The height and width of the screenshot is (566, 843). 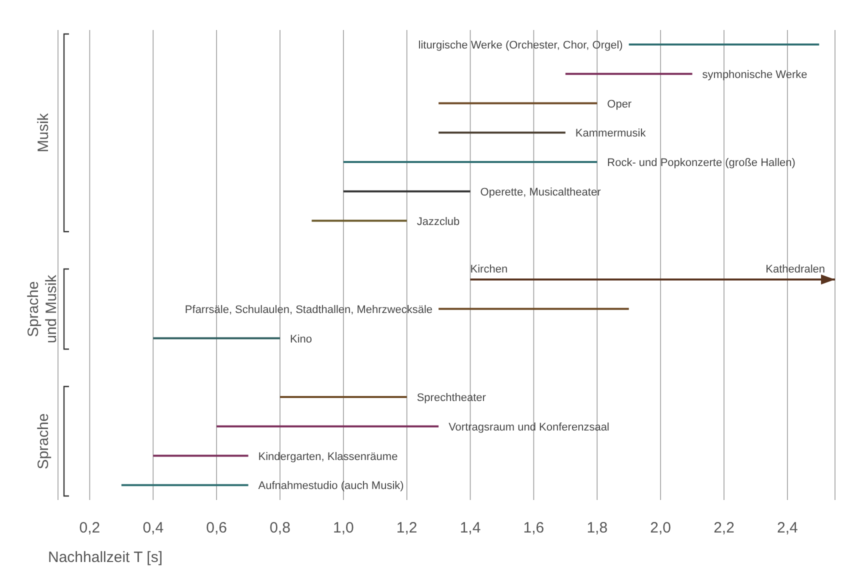 What do you see at coordinates (43, 132) in the screenshot?
I see `text: Musik` at bounding box center [43, 132].